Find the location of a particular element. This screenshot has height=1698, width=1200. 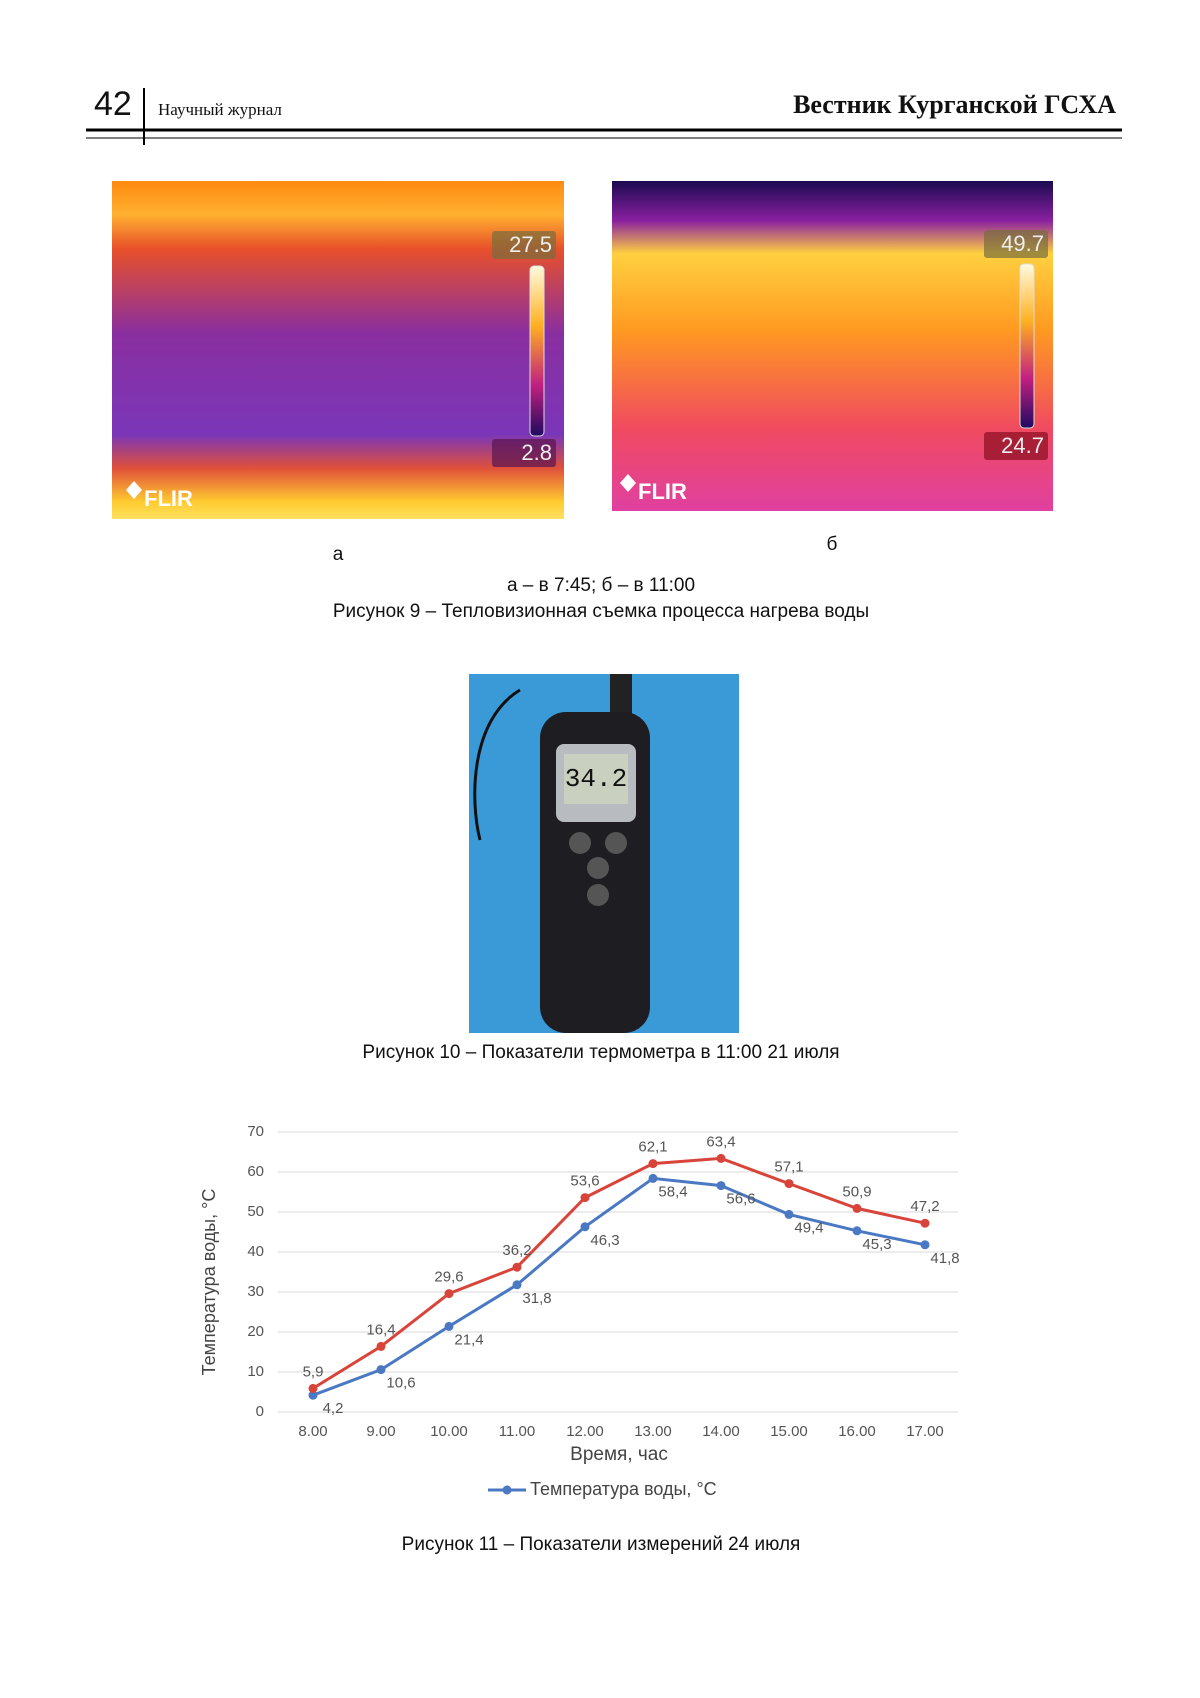

y-tick-label: 10 is located at coordinates (255, 1371).